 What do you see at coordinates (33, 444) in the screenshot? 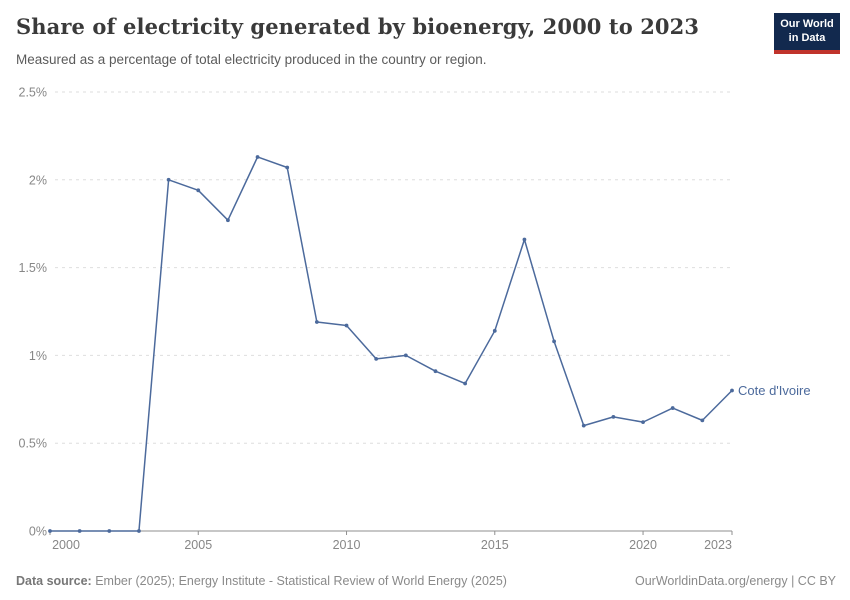
I see `y-tick-label: 0.5%` at bounding box center [33, 444].